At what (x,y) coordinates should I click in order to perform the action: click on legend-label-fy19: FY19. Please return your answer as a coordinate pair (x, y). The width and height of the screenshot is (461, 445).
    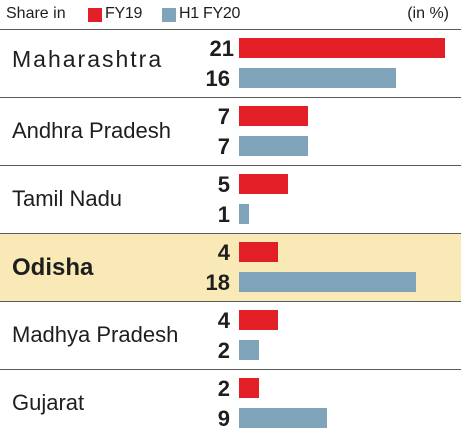
    Looking at the image, I should click on (124, 13).